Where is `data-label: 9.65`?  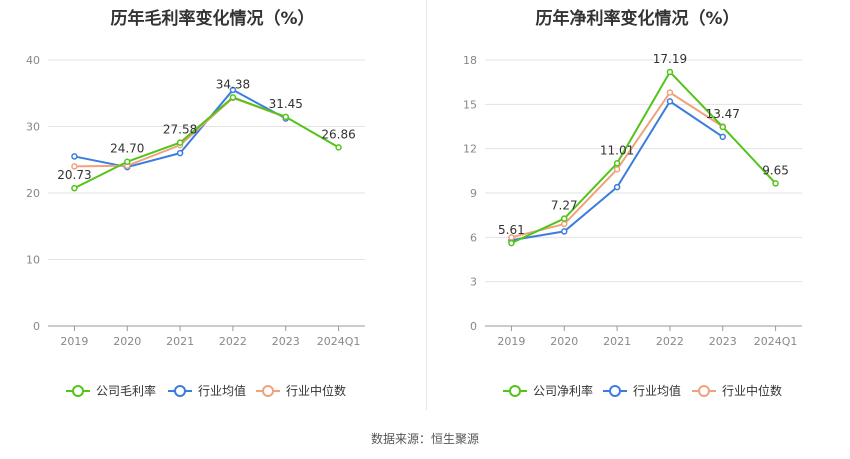 data-label: 9.65 is located at coordinates (775, 170).